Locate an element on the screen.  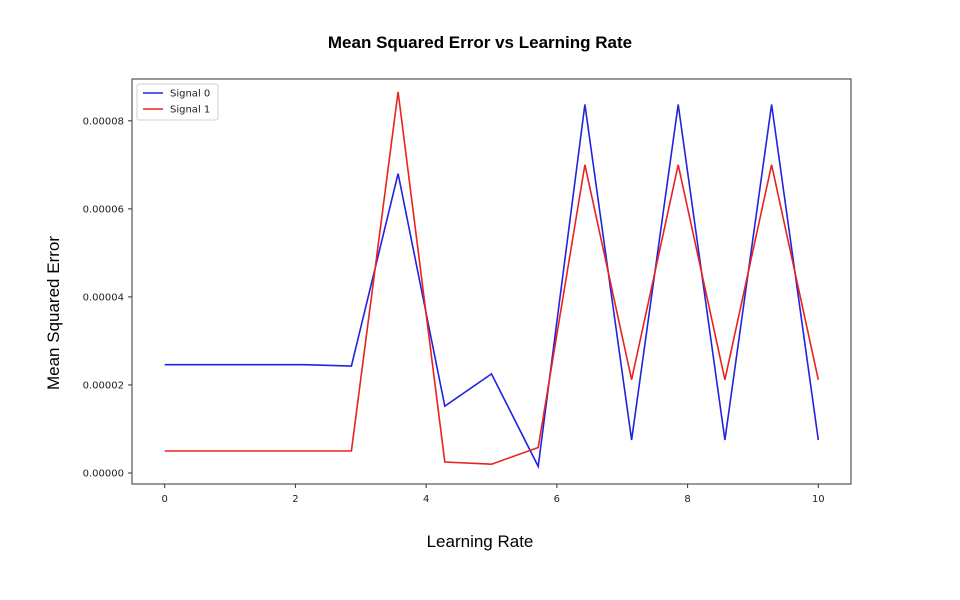
x-tick-label: 6 is located at coordinates (557, 499).